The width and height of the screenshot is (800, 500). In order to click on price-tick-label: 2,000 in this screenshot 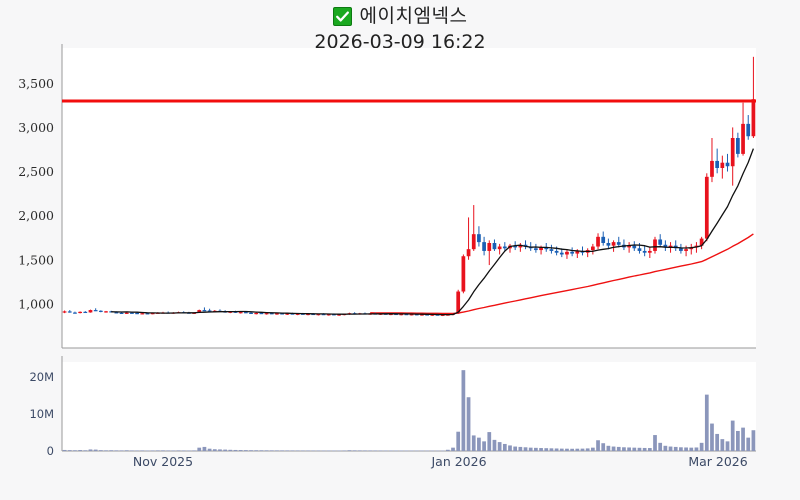, I will do `click(36, 215)`.